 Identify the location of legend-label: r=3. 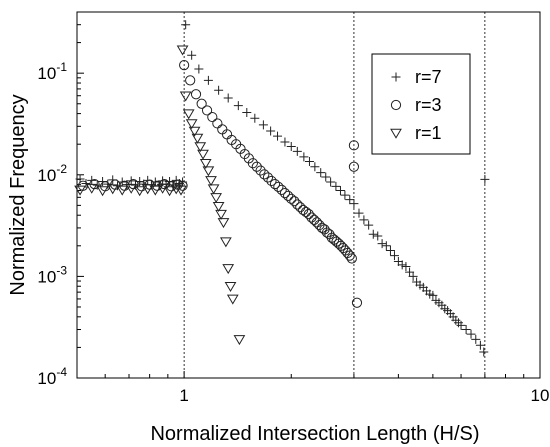
(428, 105).